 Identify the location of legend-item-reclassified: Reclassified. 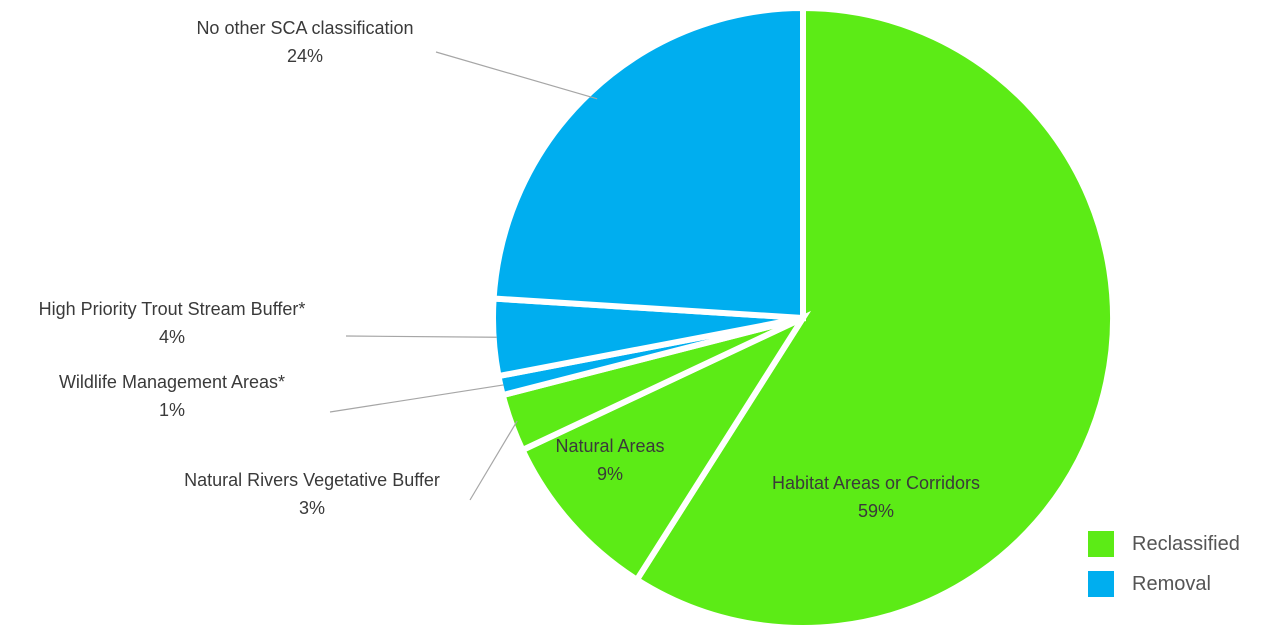
(1164, 544).